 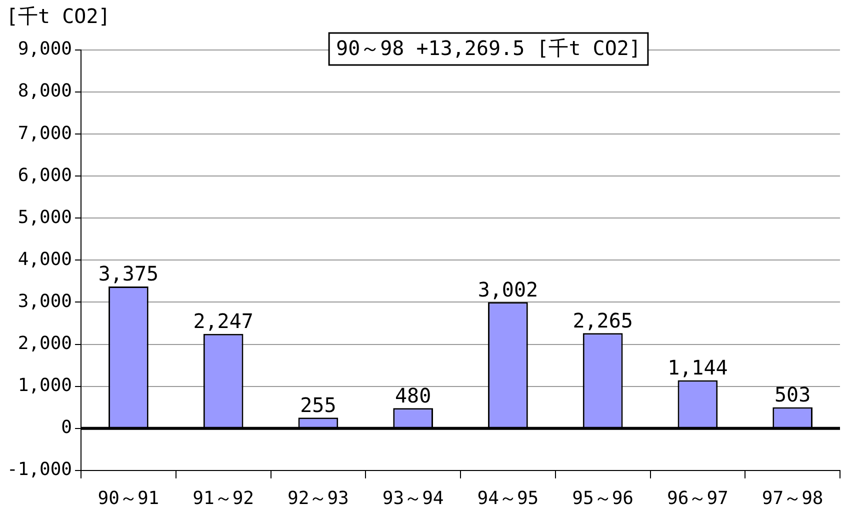 What do you see at coordinates (508, 498) in the screenshot?
I see `x-tick-label: 94～95` at bounding box center [508, 498].